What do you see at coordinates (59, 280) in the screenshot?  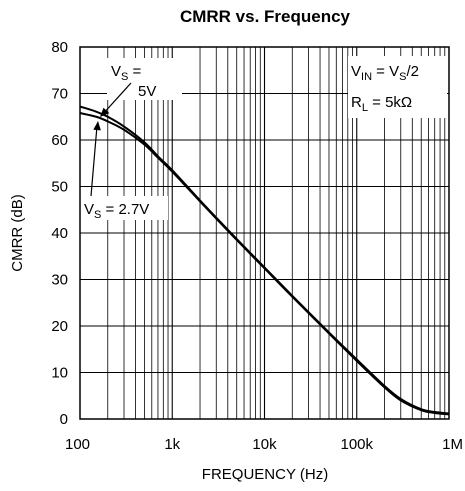 I see `y-tick-label: 30` at bounding box center [59, 280].